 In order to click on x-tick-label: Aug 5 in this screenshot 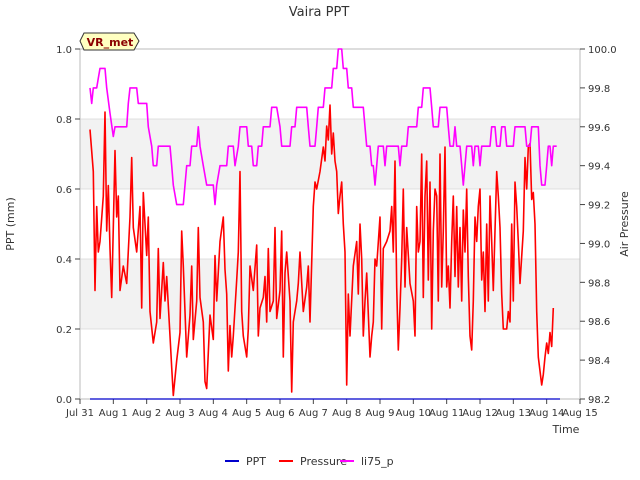, I will do `click(246, 413)`.